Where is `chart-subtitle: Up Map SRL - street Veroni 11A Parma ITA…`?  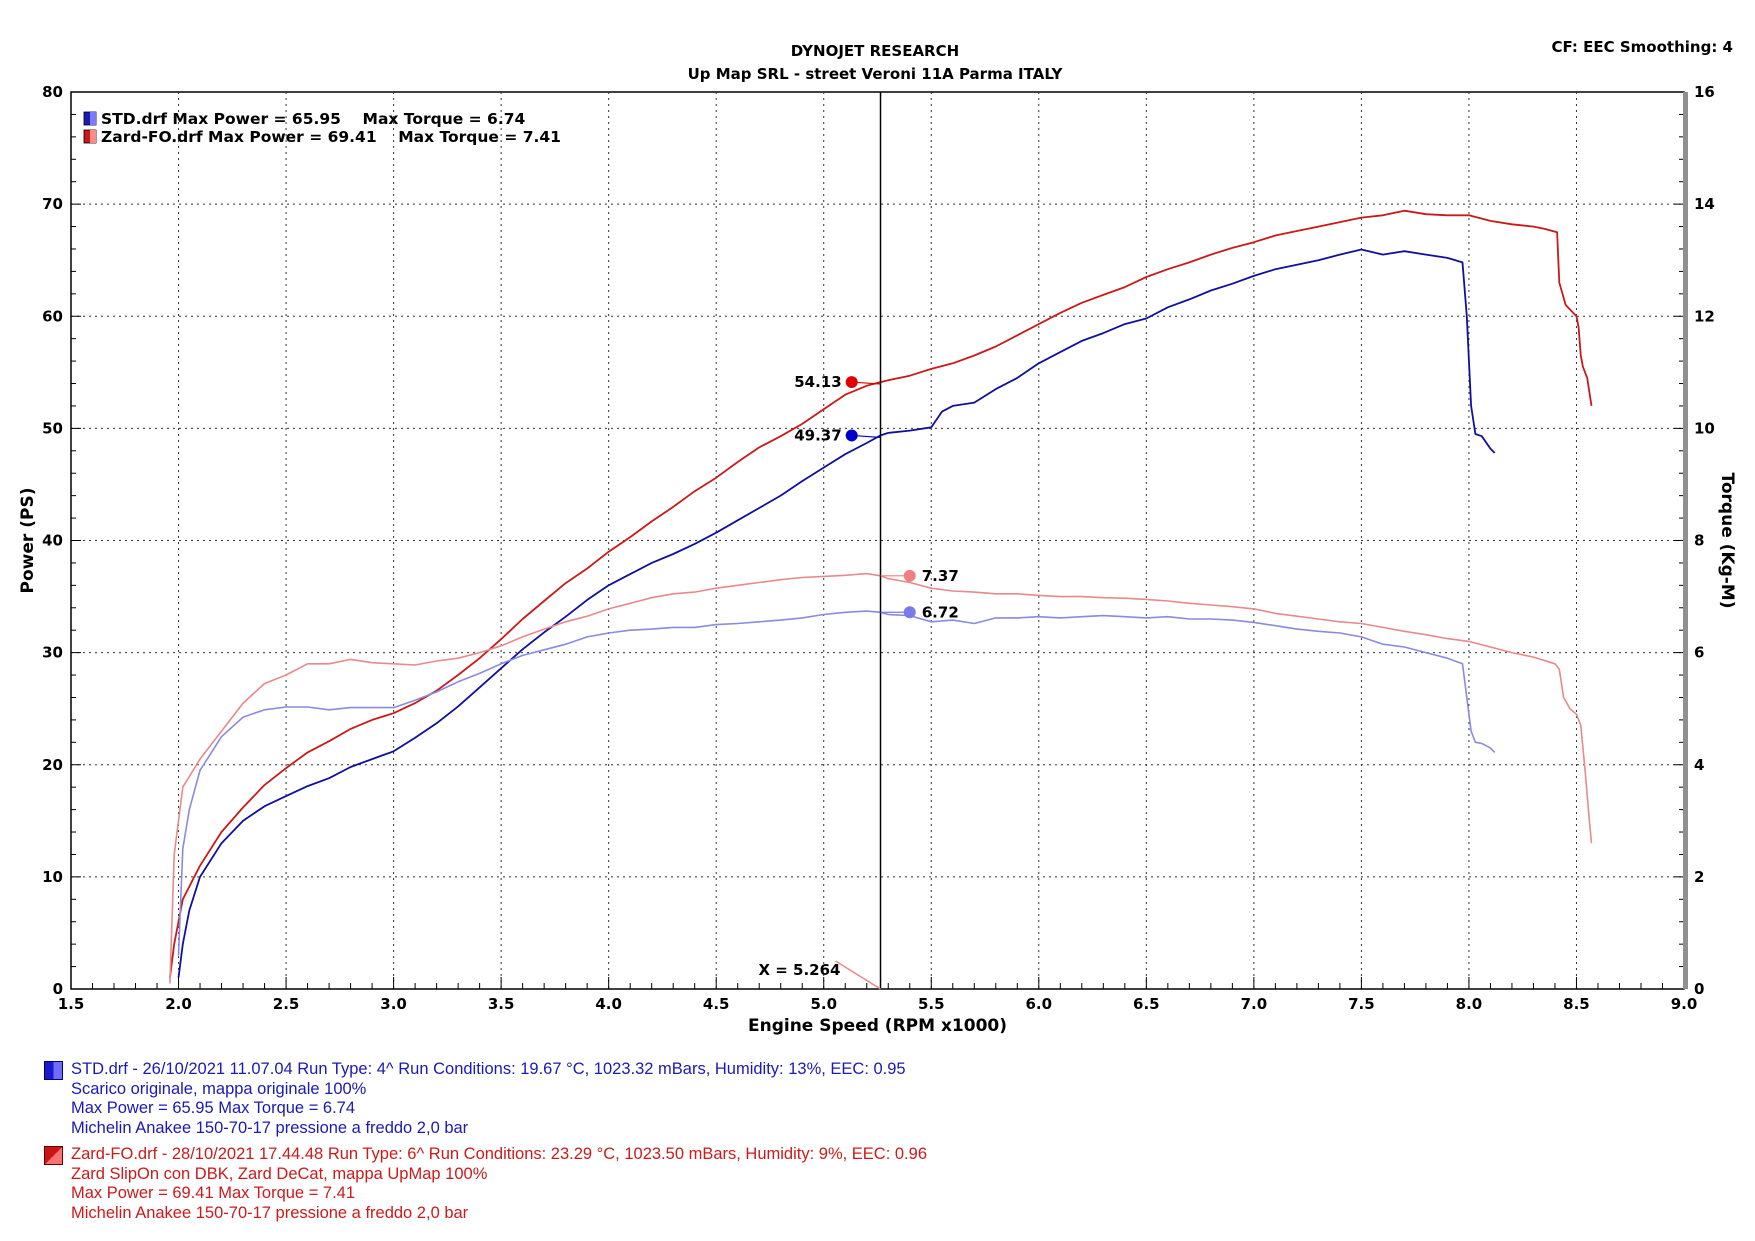 chart-subtitle: Up Map SRL - street Veroni 11A Parma ITA… is located at coordinates (876, 74).